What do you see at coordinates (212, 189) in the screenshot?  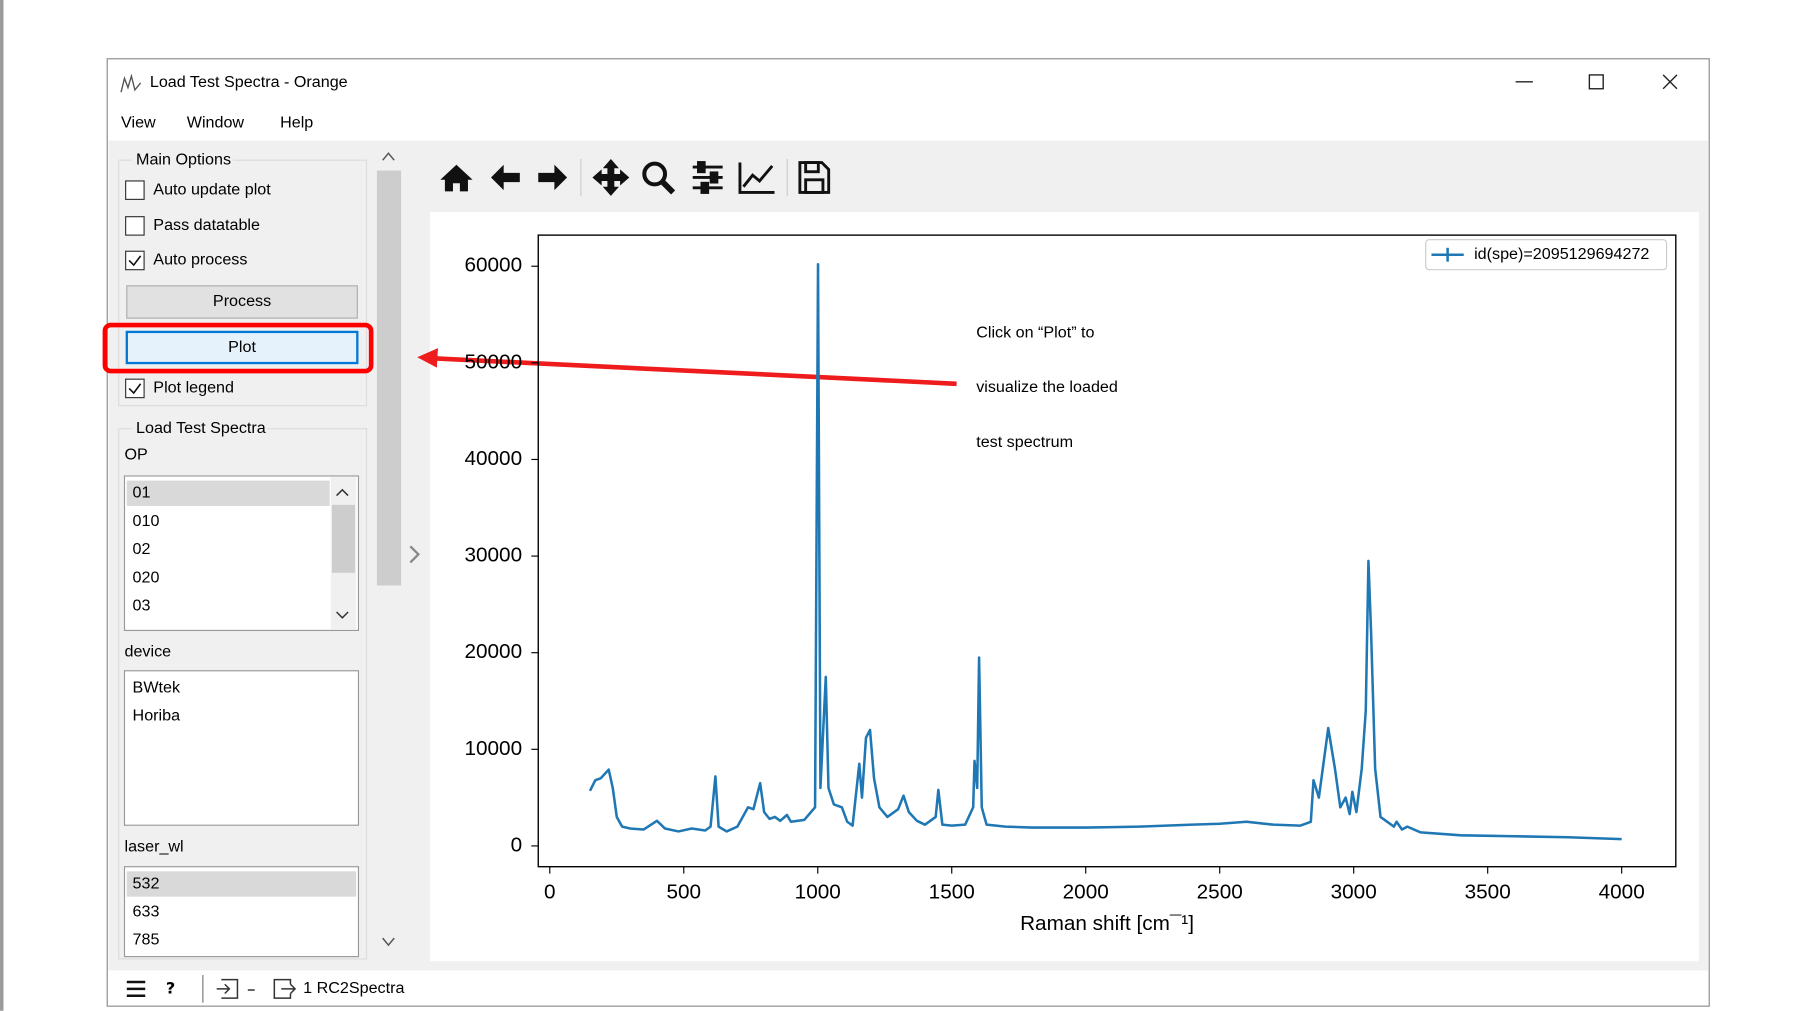 I see `checkbox-label: Auto update plot` at bounding box center [212, 189].